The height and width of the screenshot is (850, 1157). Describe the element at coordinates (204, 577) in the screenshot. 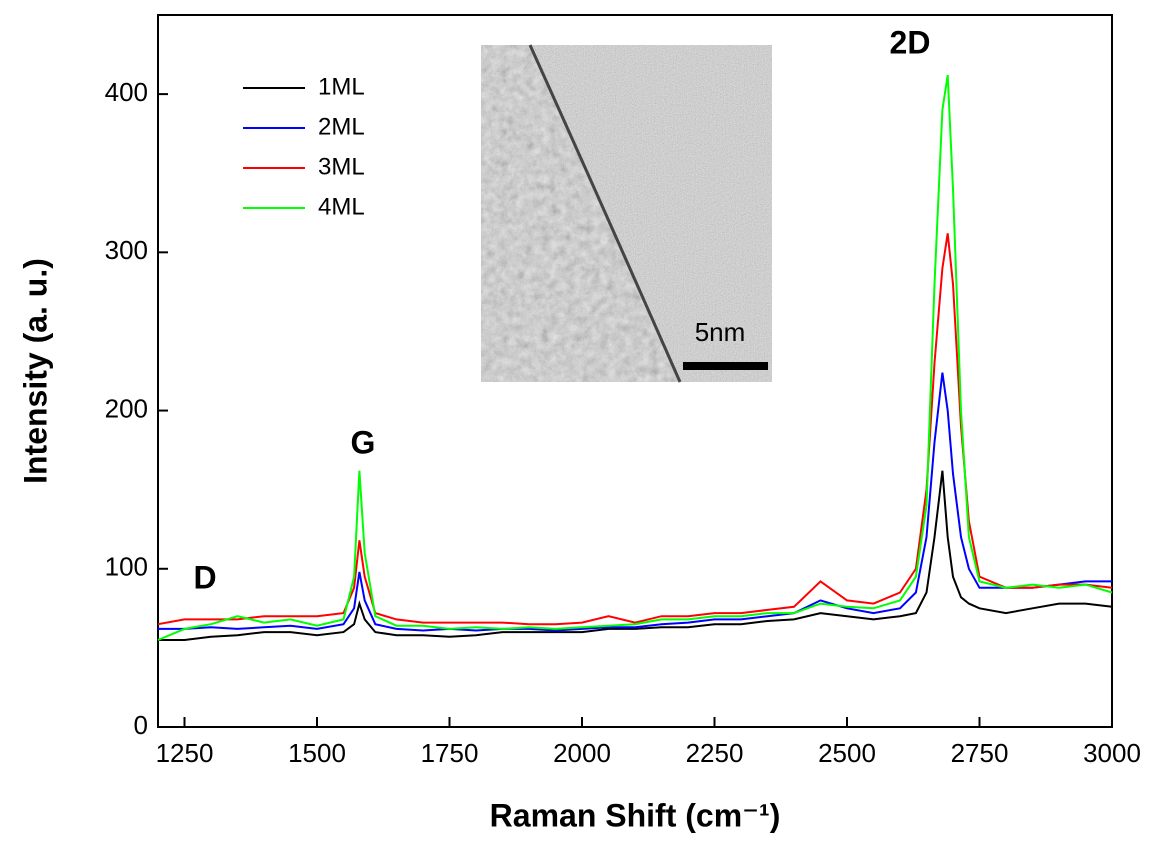

I see `annotation: D` at that location.